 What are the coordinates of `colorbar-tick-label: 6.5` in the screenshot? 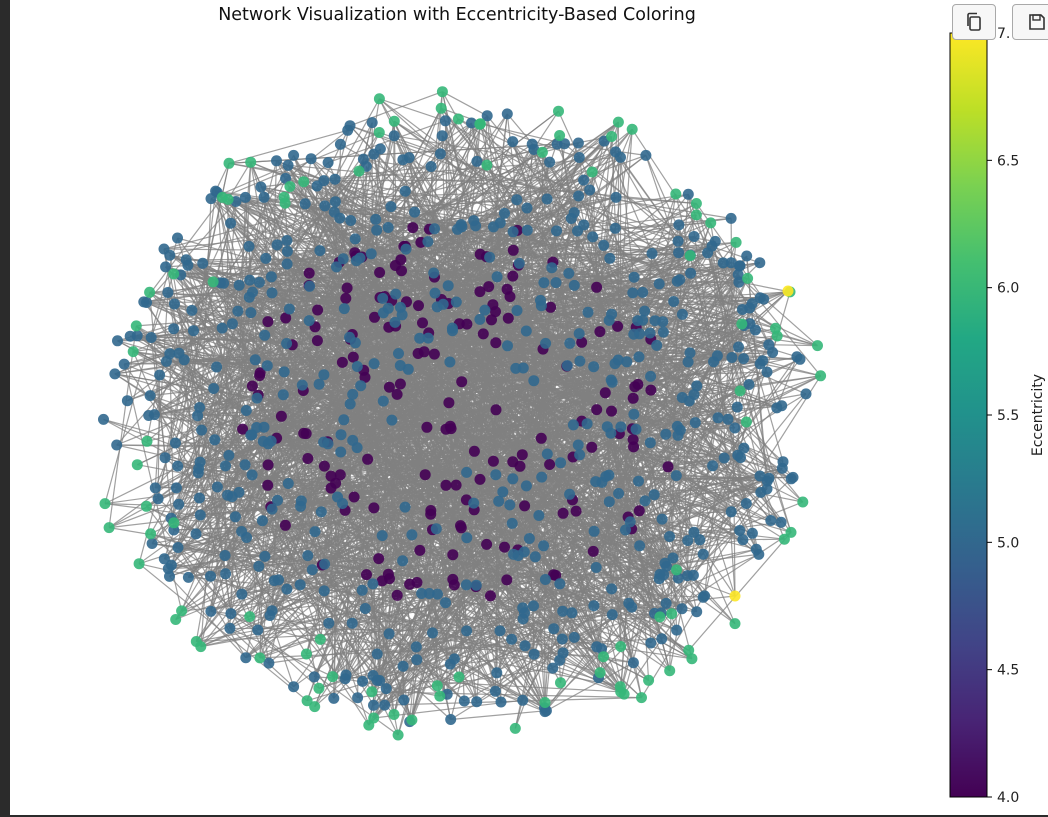 It's located at (1008, 161).